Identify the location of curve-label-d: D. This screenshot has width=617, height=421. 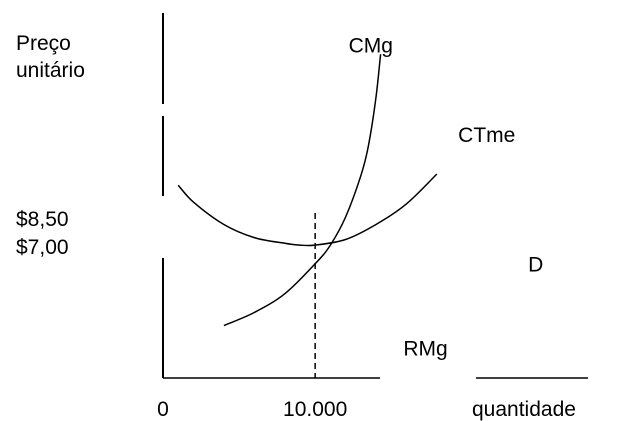
(535, 264).